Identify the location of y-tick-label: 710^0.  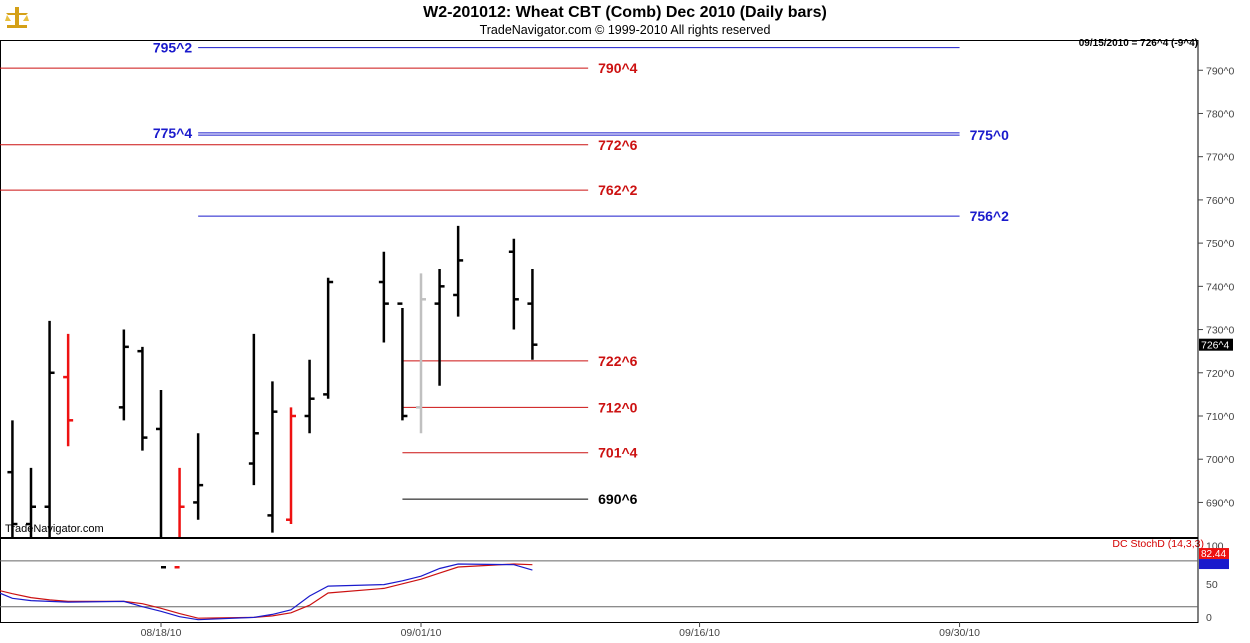
(1220, 417).